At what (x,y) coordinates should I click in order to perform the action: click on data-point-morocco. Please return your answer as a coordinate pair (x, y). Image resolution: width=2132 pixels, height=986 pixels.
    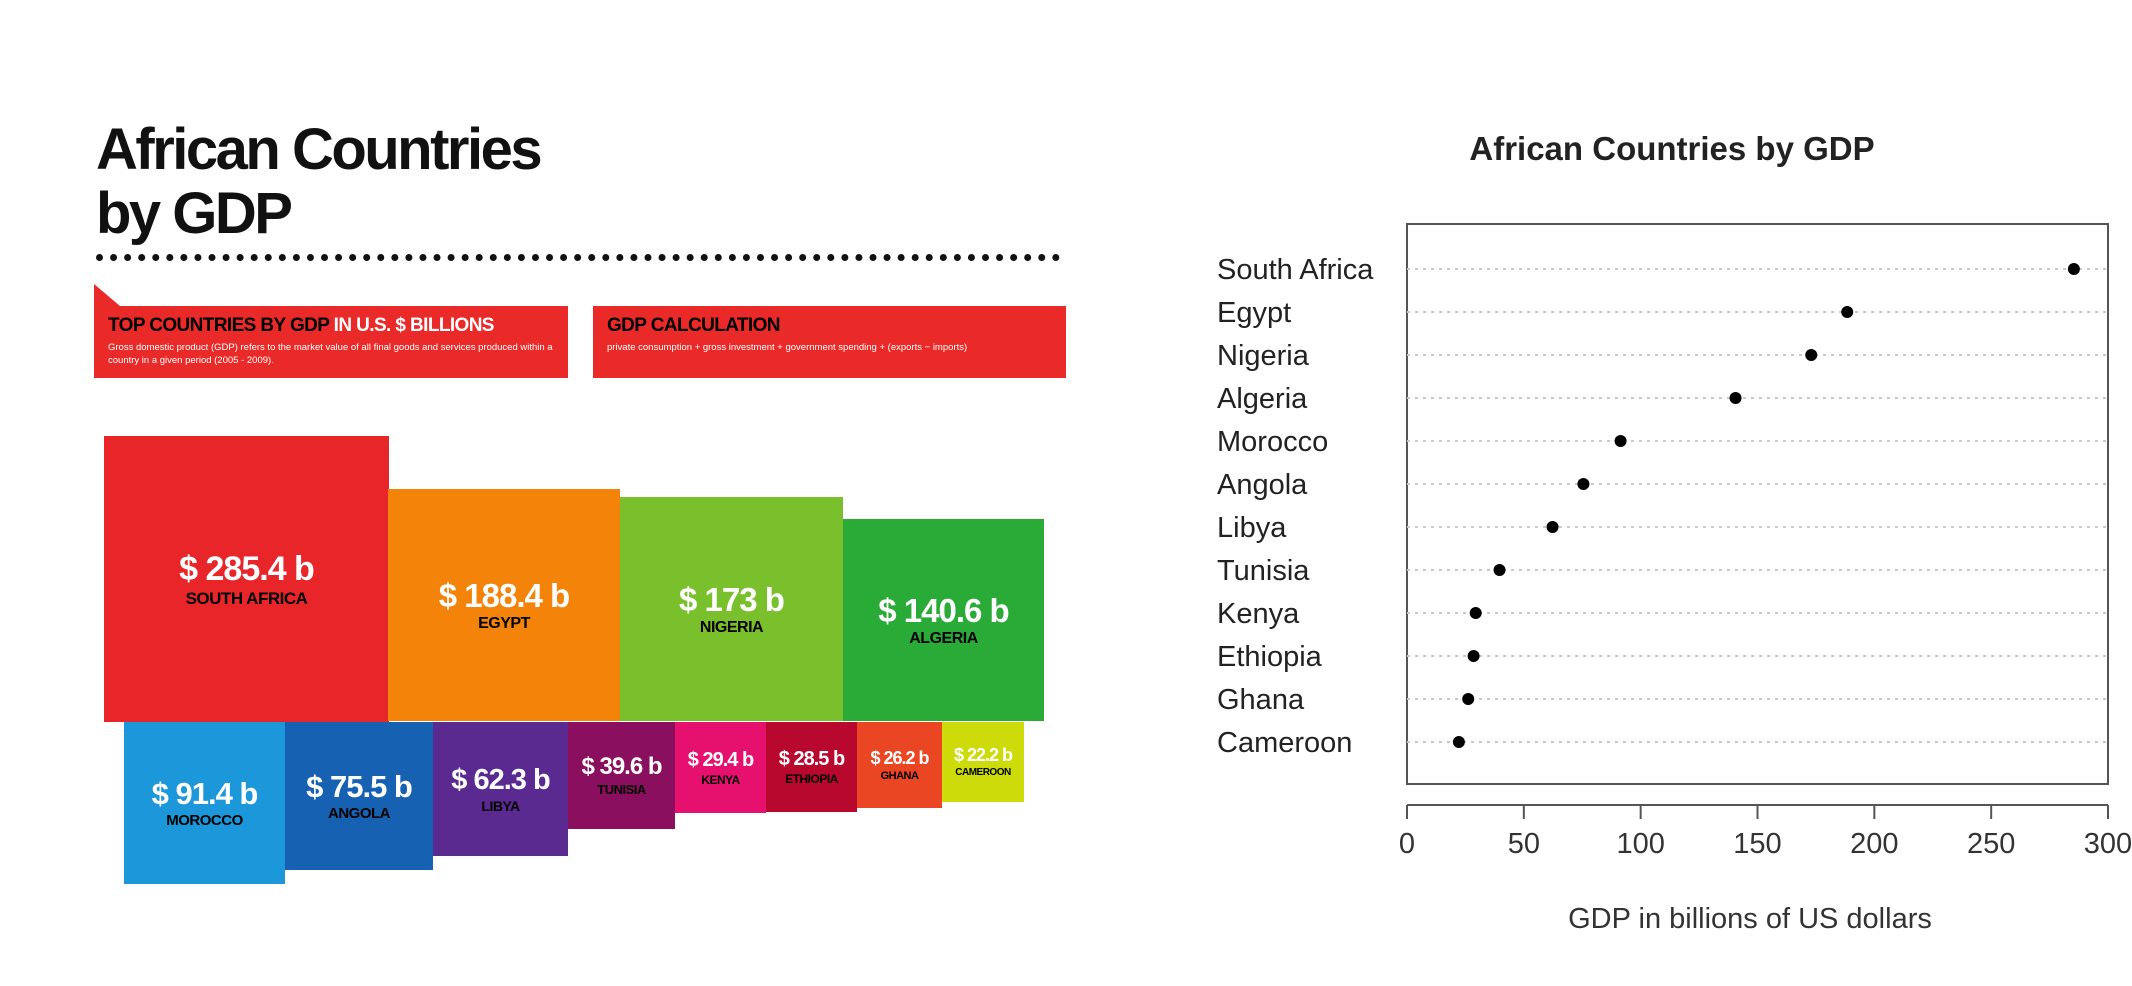
    Looking at the image, I should click on (1620, 441).